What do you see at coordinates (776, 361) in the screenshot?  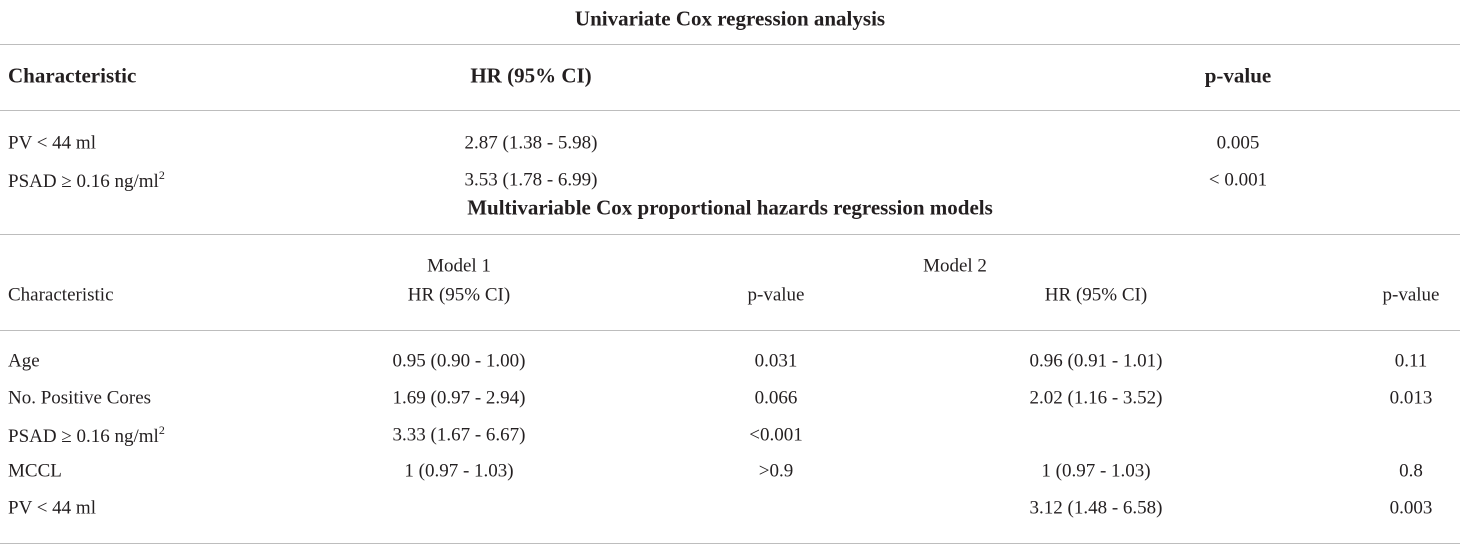 I see `cell: 0.031` at bounding box center [776, 361].